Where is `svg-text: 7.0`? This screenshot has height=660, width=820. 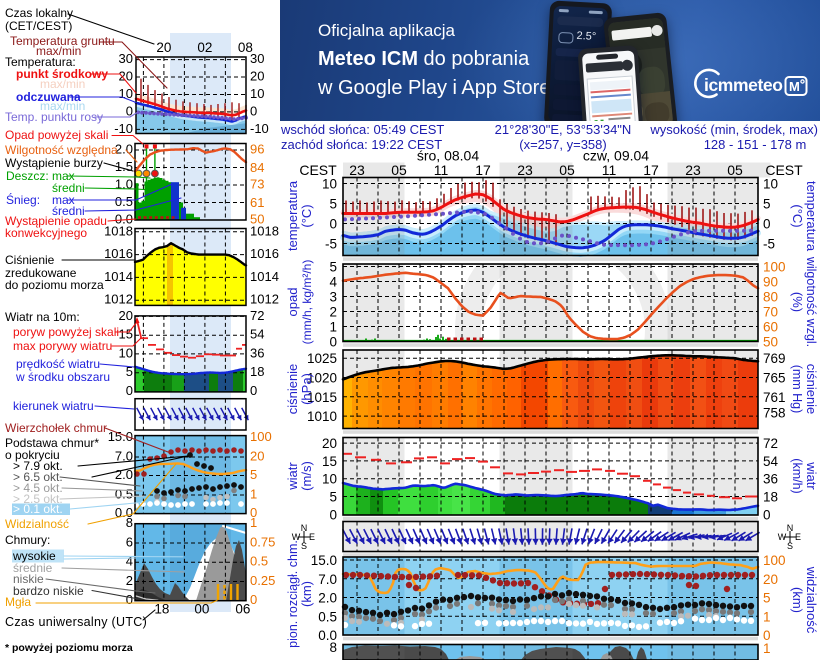 svg-text: 7.0 is located at coordinates (124, 456).